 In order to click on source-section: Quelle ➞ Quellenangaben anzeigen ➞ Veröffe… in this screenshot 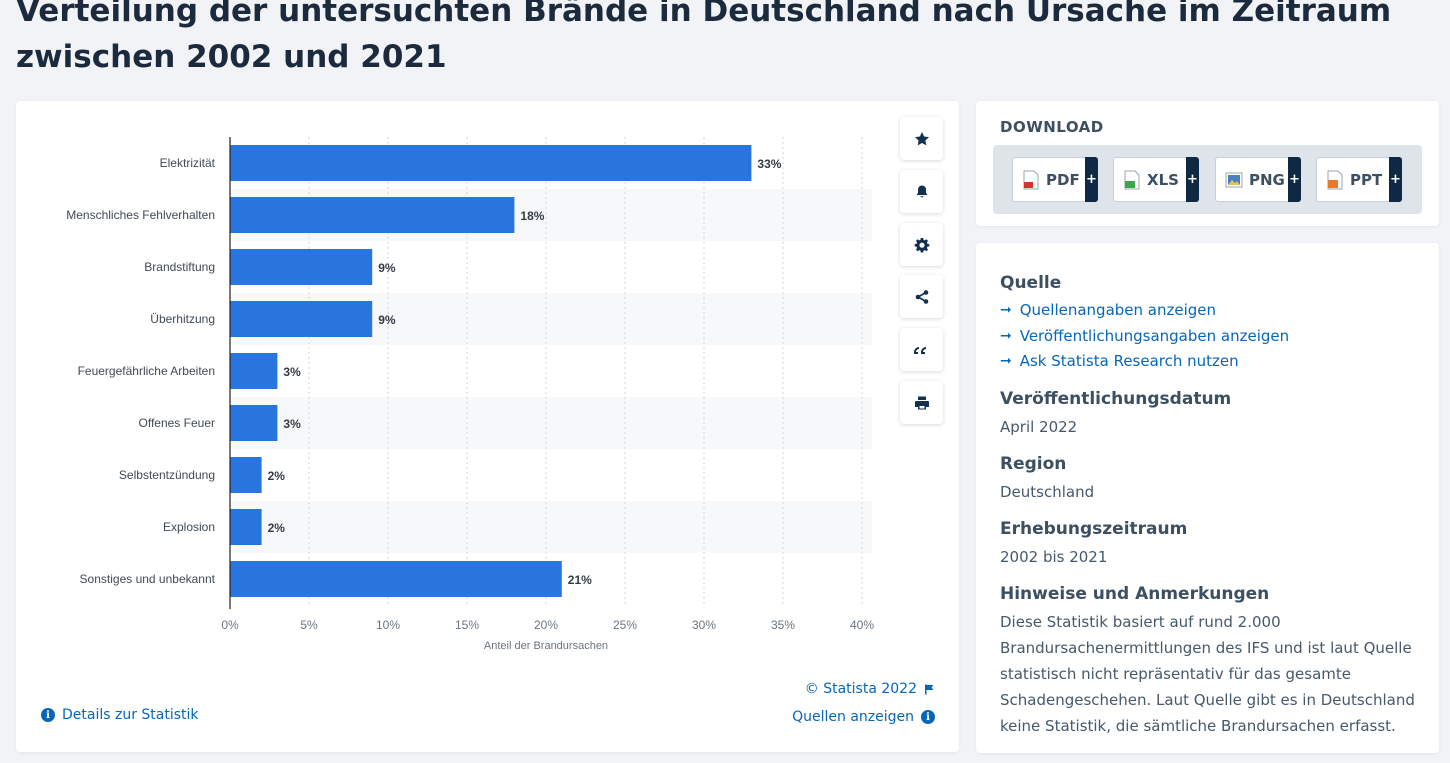, I will do `click(1210, 324)`.